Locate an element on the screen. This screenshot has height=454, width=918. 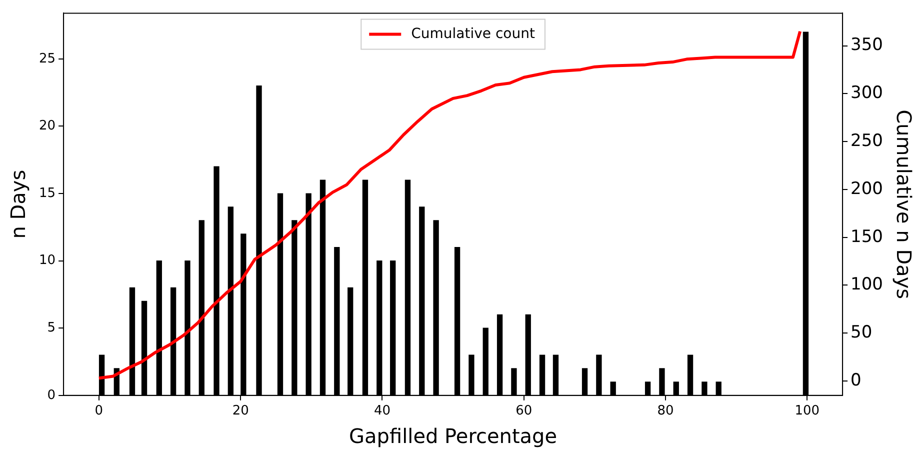
x-axis-title: Gapfilled Percentage is located at coordinates (453, 436).